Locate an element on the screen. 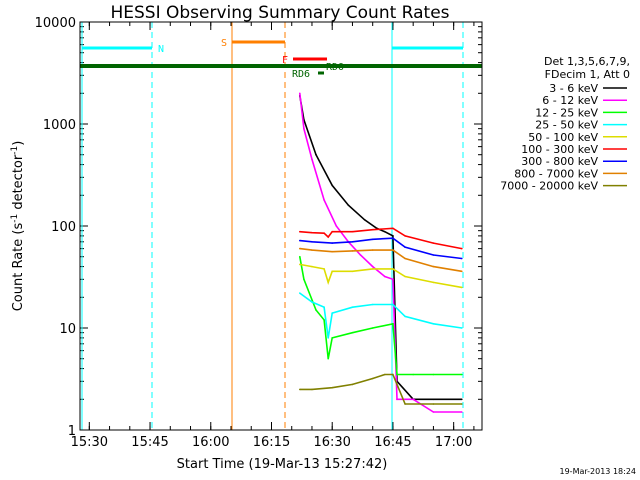  flag-label: RD6 is located at coordinates (301, 74).